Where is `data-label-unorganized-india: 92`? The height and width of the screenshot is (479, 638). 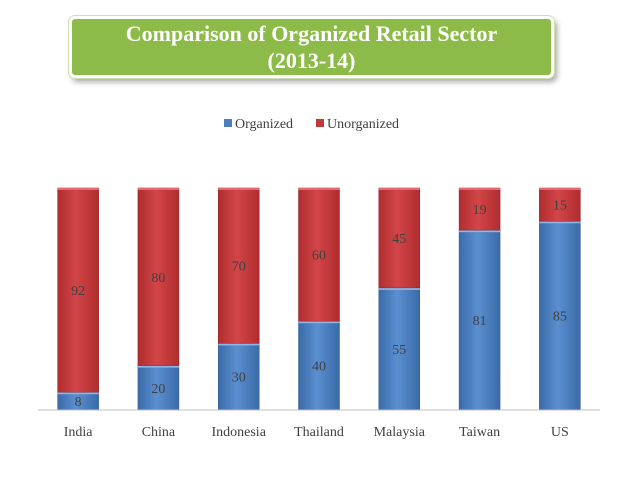 data-label-unorganized-india: 92 is located at coordinates (78, 291).